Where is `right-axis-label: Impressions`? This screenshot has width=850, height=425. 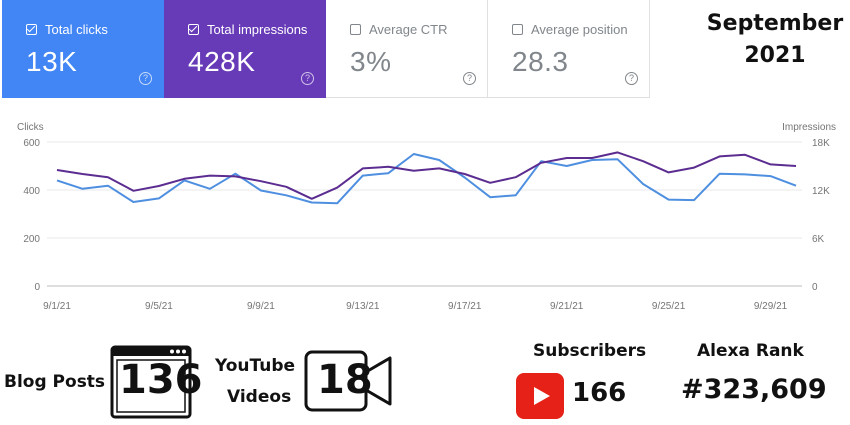 right-axis-label: Impressions is located at coordinates (809, 127).